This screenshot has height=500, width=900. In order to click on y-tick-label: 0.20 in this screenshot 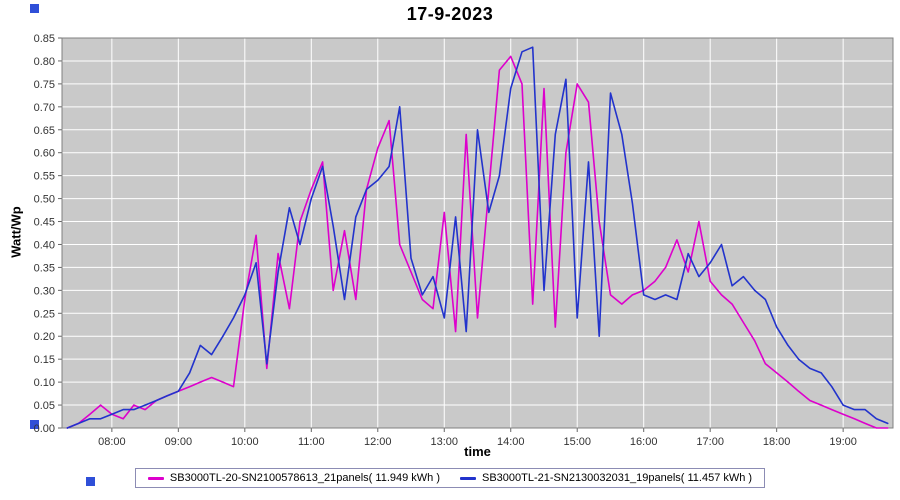, I will do `click(44, 337)`.